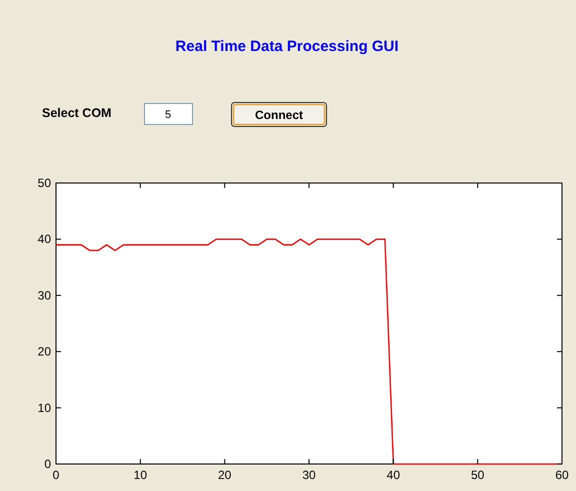 The width and height of the screenshot is (576, 491). I want to click on y-tick-label: 40, so click(45, 239).